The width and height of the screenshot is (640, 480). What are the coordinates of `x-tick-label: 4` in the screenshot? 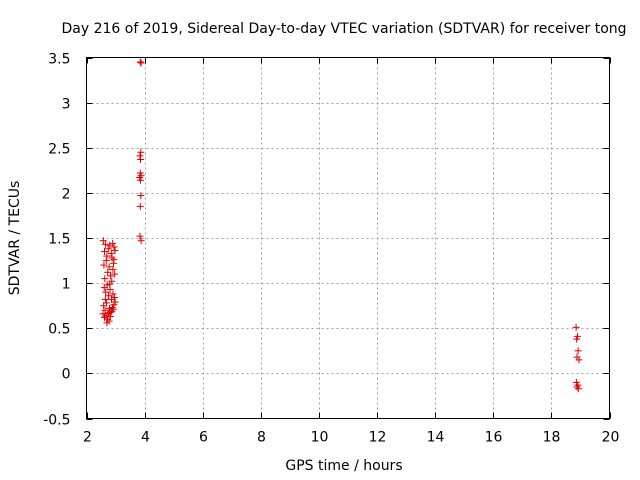 It's located at (145, 438).